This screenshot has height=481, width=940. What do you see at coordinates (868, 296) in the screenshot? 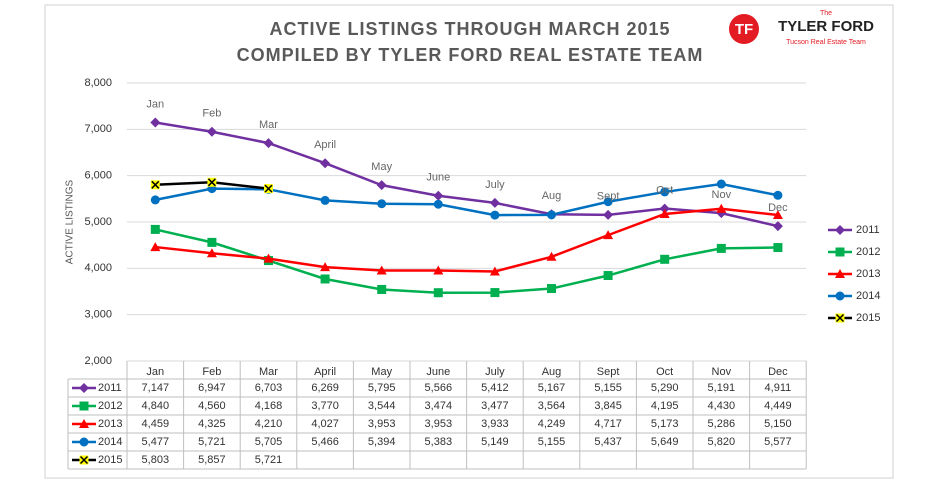
I see `legend-label: 2014` at bounding box center [868, 296].